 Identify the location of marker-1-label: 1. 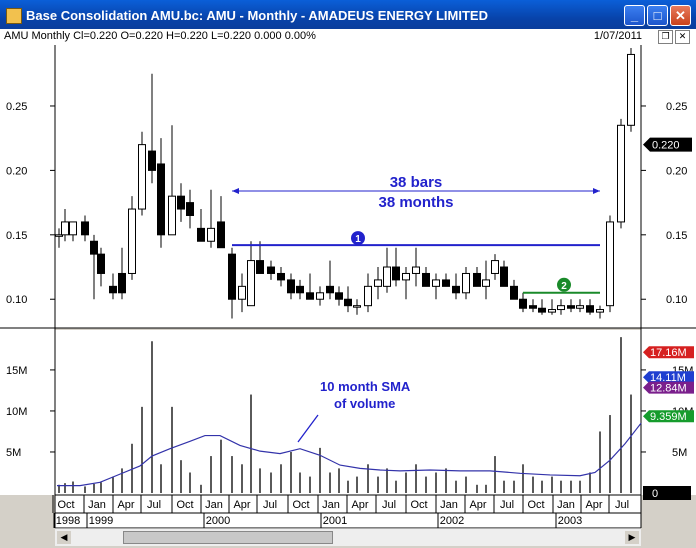
(358, 239).